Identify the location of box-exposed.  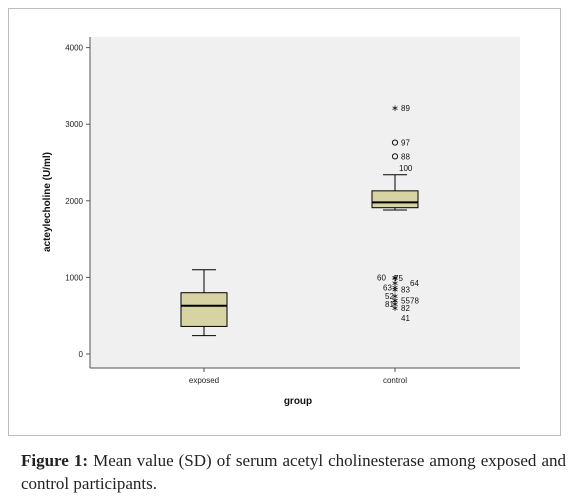
(204, 303).